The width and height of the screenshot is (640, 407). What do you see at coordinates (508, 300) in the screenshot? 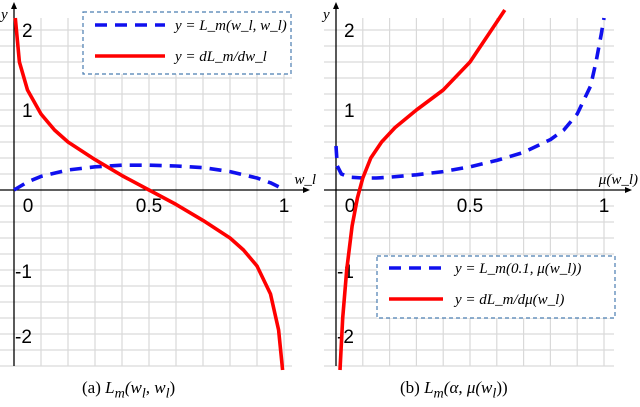
I see `legend-label: y = dL_m/dμ(w_l)` at bounding box center [508, 300].